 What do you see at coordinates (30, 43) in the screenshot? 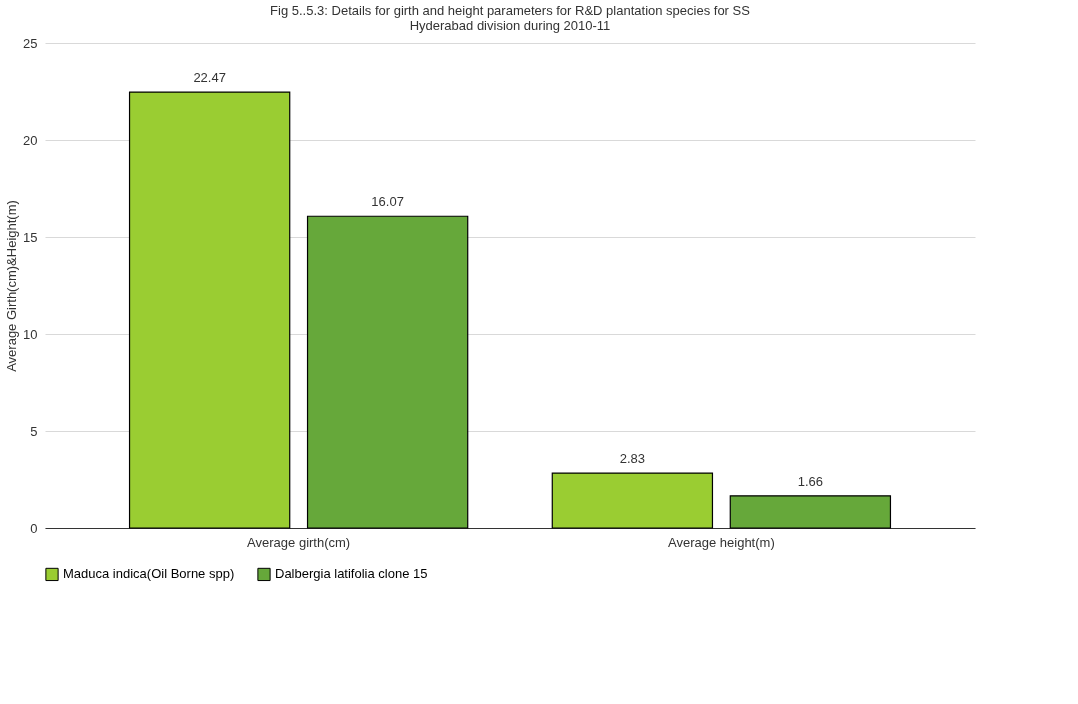
I see `y-tick-label: 25` at bounding box center [30, 43].